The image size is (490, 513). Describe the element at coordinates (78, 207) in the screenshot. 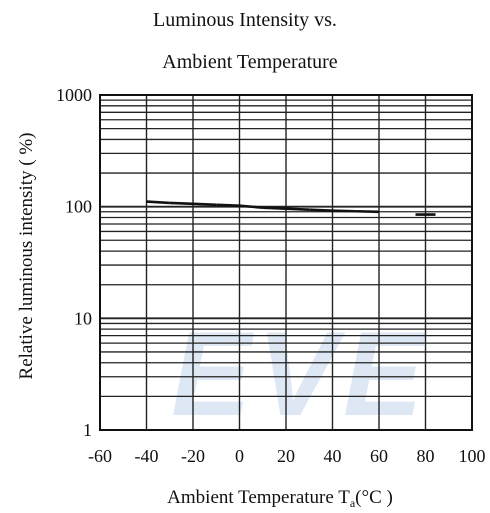

I see `y-tick-label: 100` at that location.